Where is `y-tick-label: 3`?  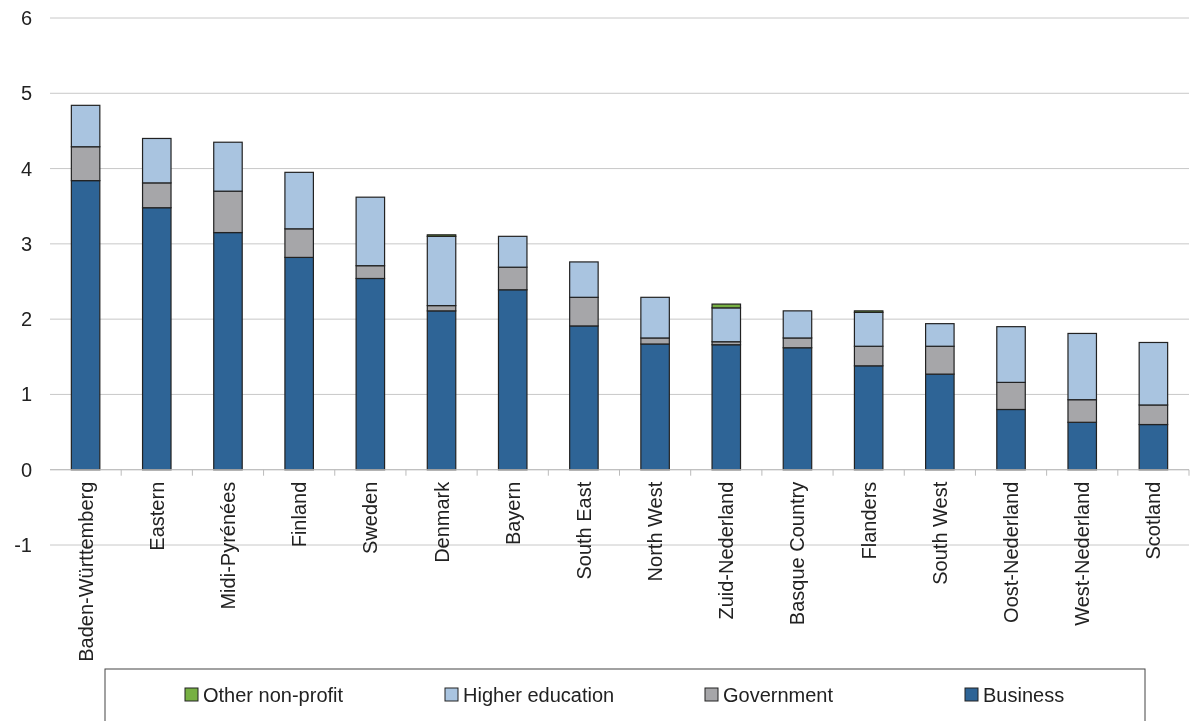 y-tick-label: 3 is located at coordinates (26, 243).